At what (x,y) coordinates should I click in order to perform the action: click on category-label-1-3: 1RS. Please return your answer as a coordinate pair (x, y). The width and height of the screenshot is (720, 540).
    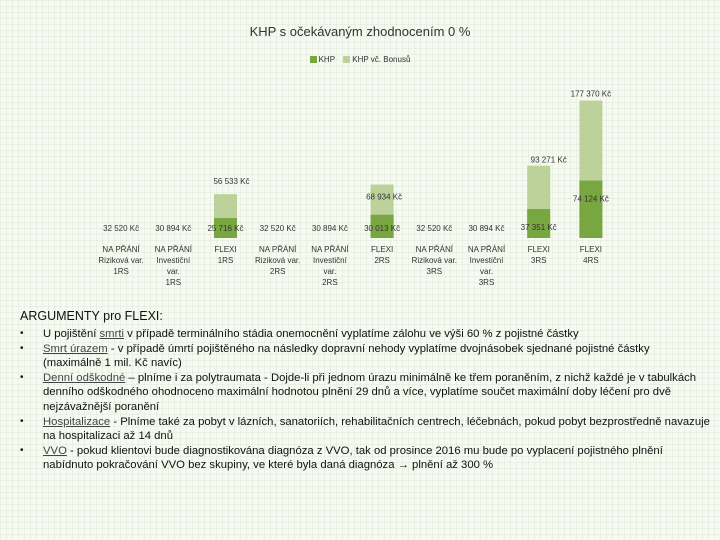
    Looking at the image, I should click on (121, 271).